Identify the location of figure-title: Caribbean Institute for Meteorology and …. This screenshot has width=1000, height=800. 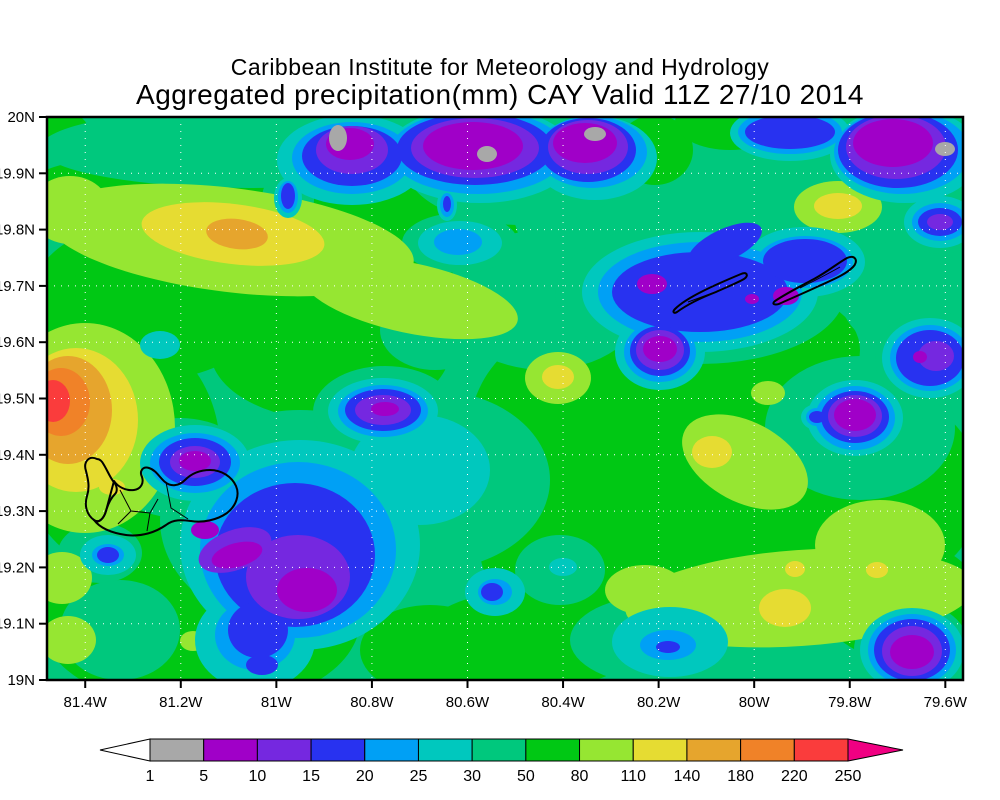
(500, 67).